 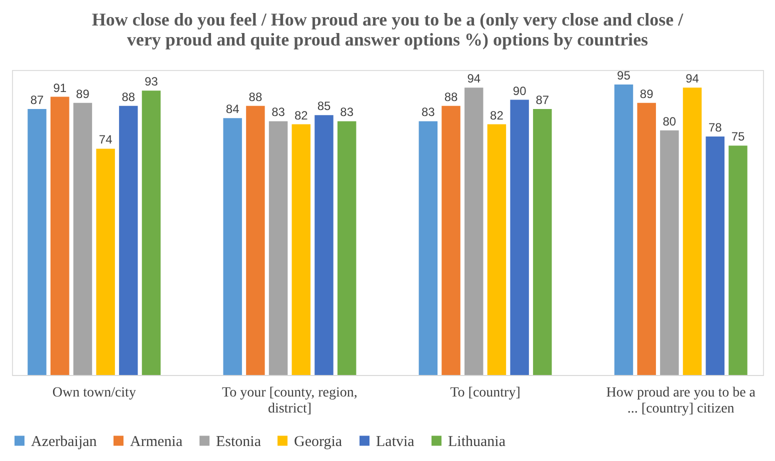 What do you see at coordinates (519, 91) in the screenshot?
I see `data-label: 90` at bounding box center [519, 91].